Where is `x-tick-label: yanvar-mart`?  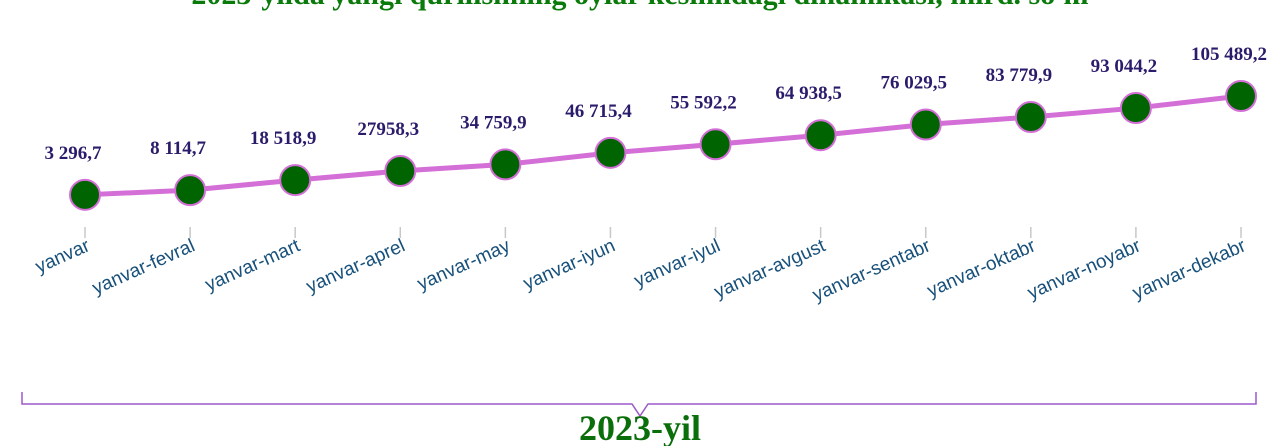
x-tick-label: yanvar-mart is located at coordinates (253, 265).